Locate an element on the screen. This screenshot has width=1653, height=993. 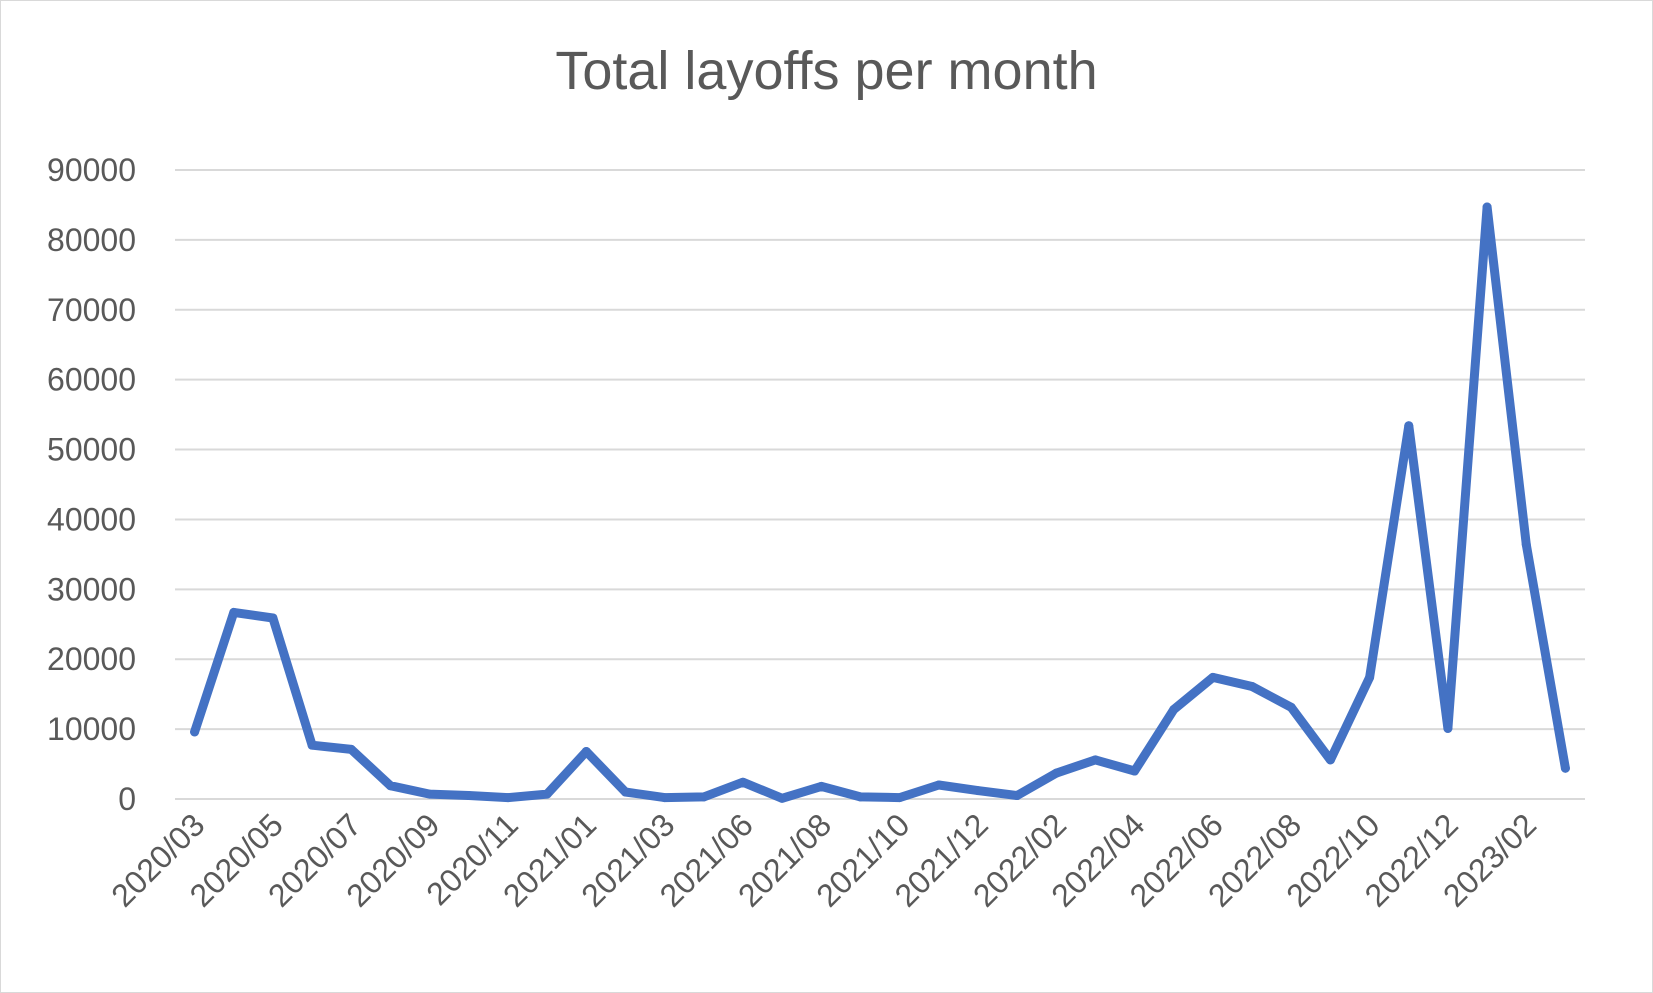
y-tick-label: 50000 is located at coordinates (91, 450).